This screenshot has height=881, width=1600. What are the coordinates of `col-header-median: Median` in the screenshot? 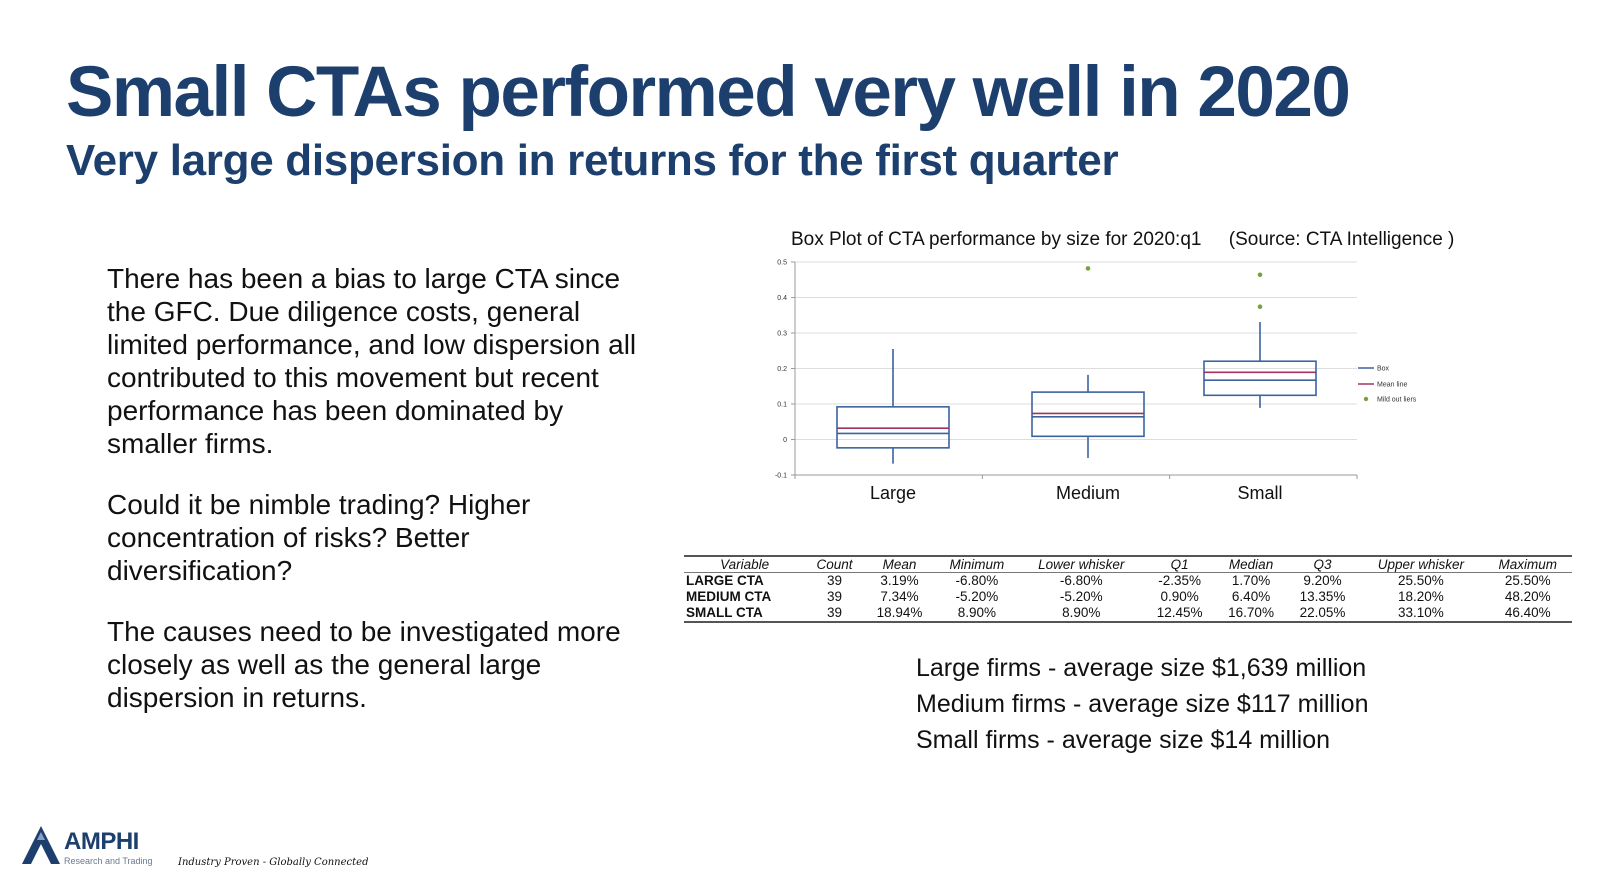 It's located at (1251, 564).